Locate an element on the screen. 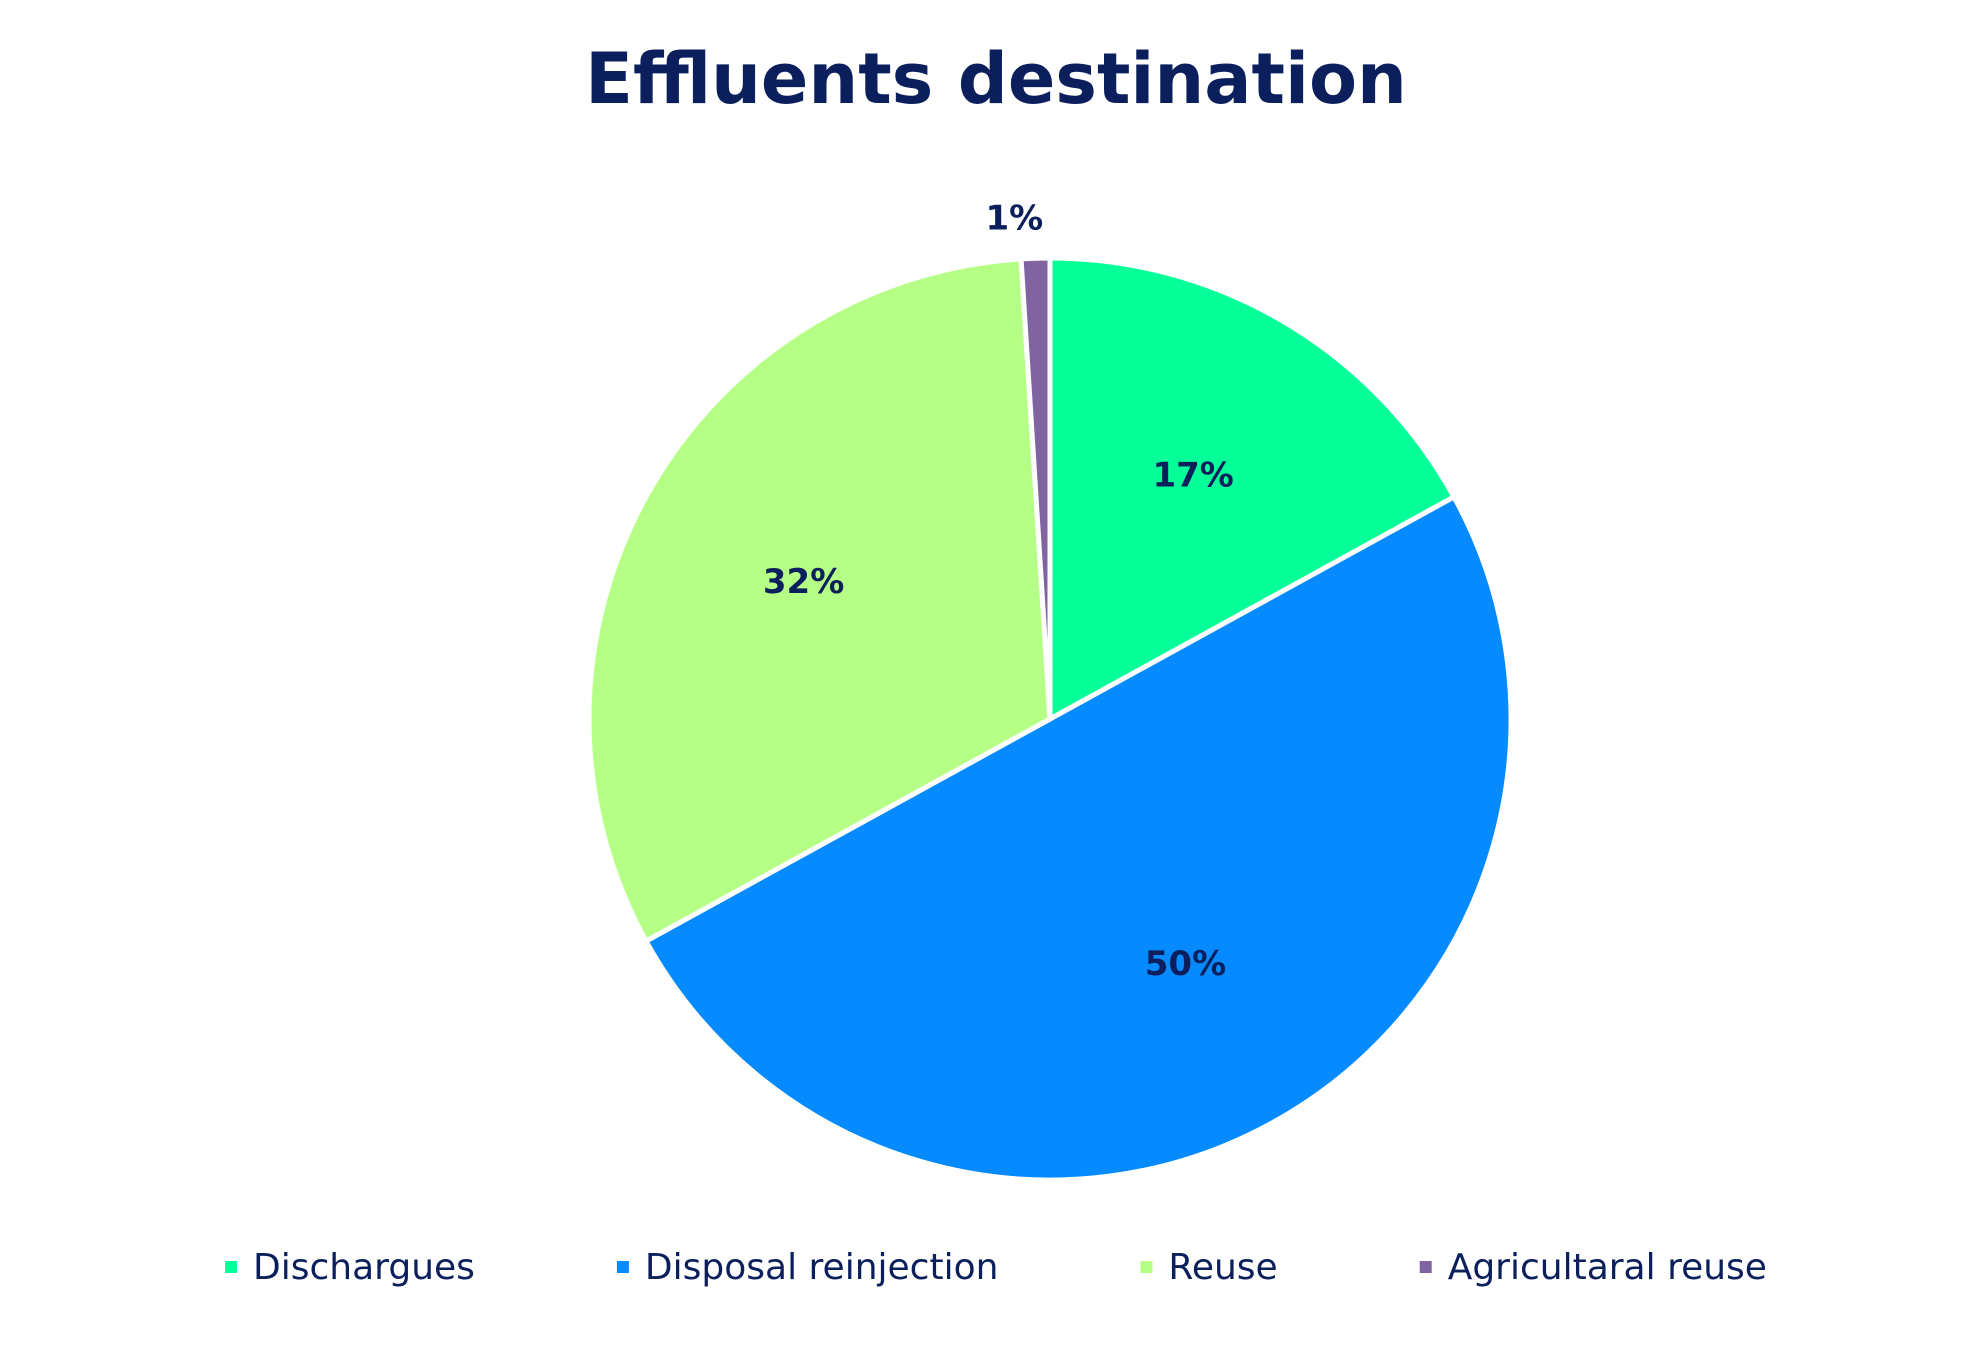 This screenshot has height=1351, width=1973. data-label: 1% is located at coordinates (1014, 219).